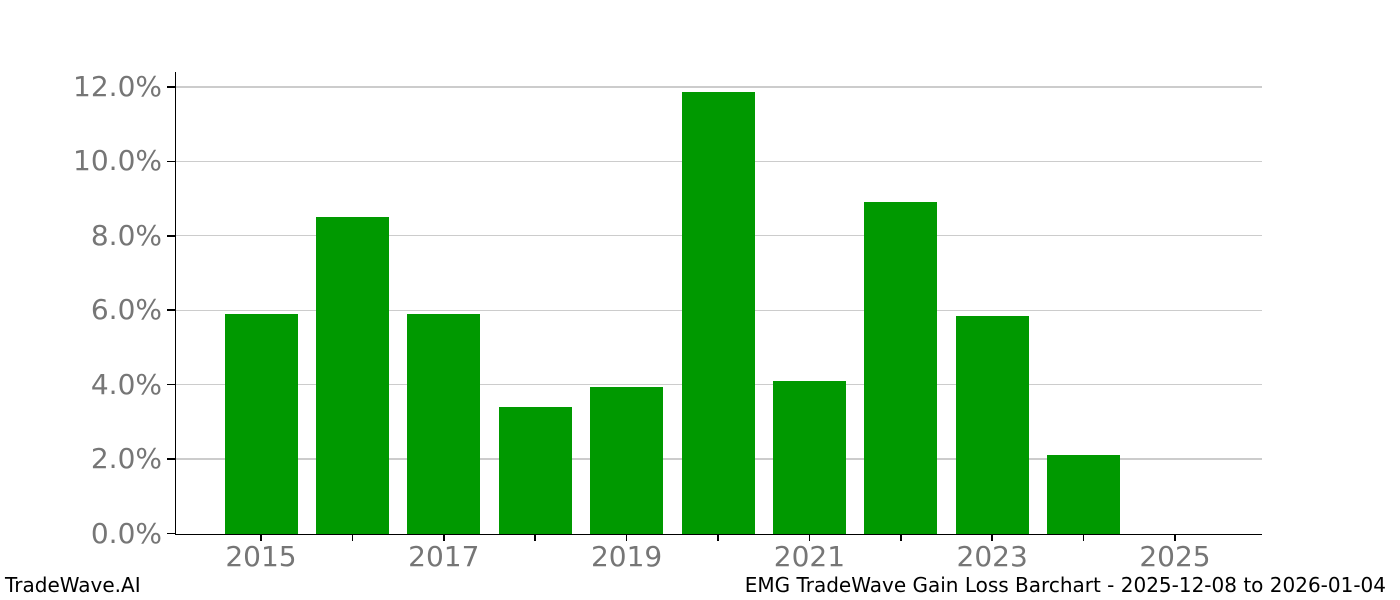 This screenshot has height=600, width=1400. I want to click on y-tick-label: 12.0%, so click(117, 86).